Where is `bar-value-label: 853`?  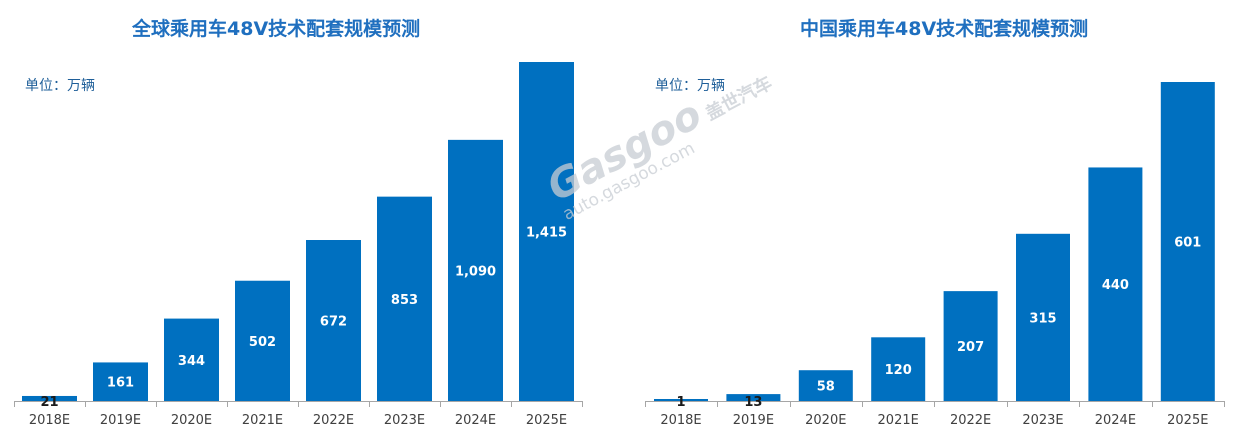 bar-value-label: 853 is located at coordinates (404, 300).